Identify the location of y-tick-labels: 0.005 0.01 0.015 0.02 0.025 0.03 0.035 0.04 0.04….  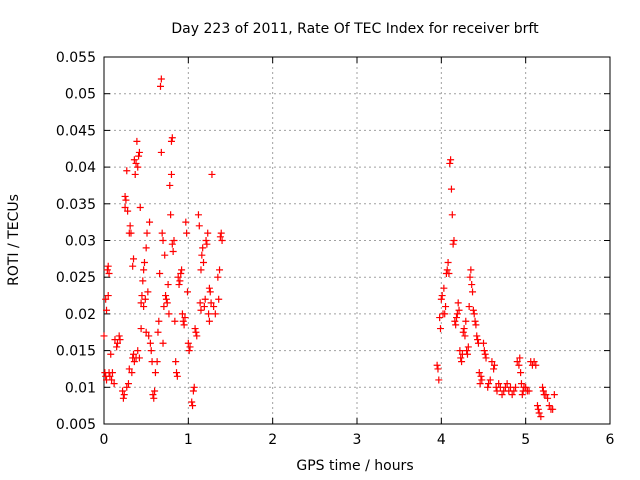
(76, 241).